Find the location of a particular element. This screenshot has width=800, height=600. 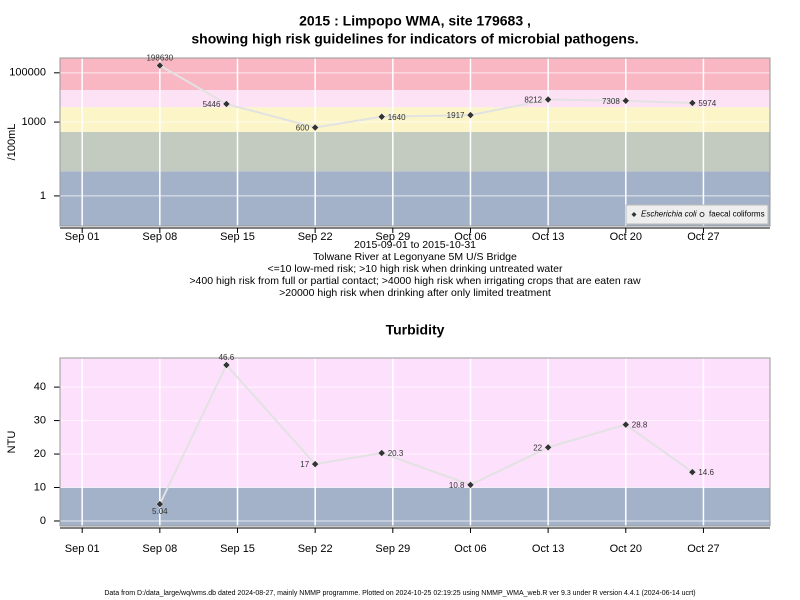

note: Tolwane River at Legonyane 5M U/S Bridge is located at coordinates (415, 257).